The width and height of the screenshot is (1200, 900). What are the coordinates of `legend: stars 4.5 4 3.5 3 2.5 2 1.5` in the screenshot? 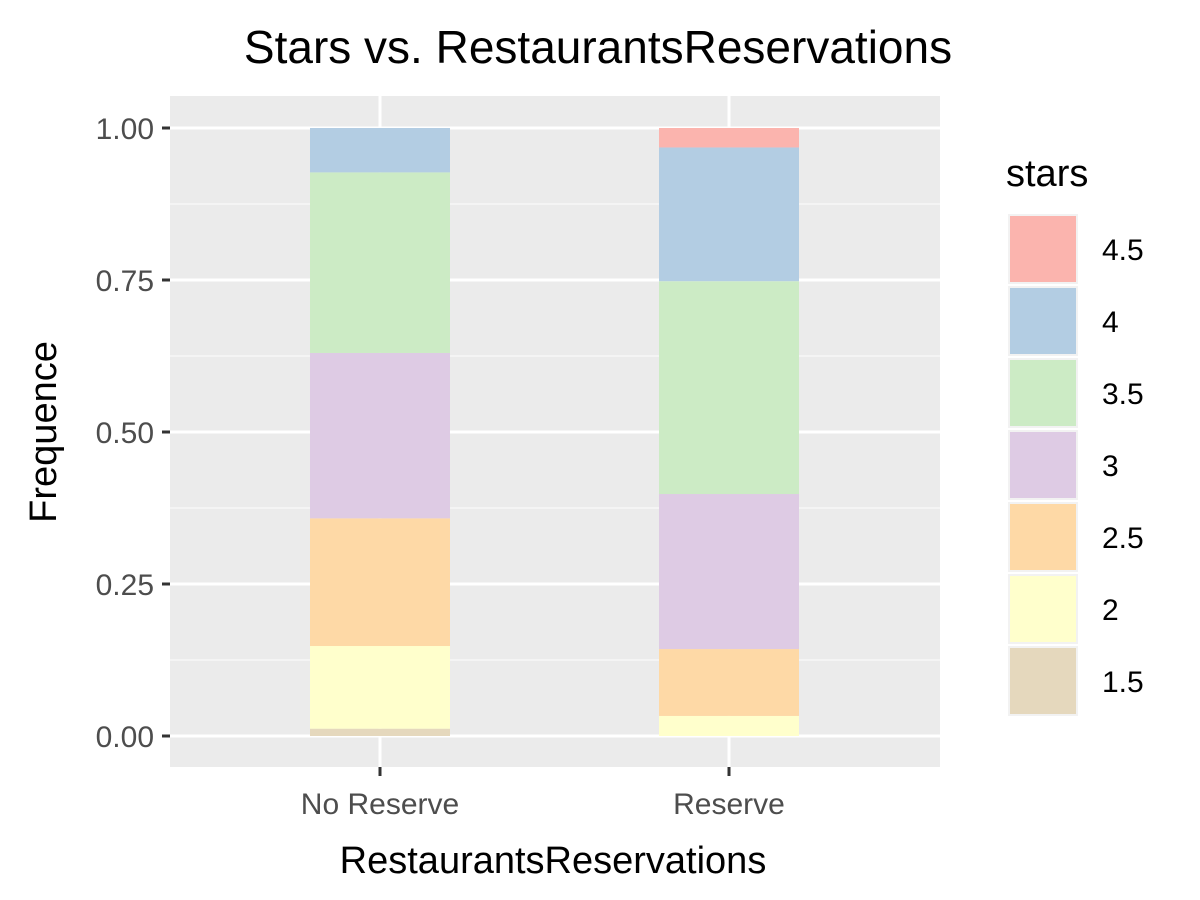 It's located at (1075, 434).